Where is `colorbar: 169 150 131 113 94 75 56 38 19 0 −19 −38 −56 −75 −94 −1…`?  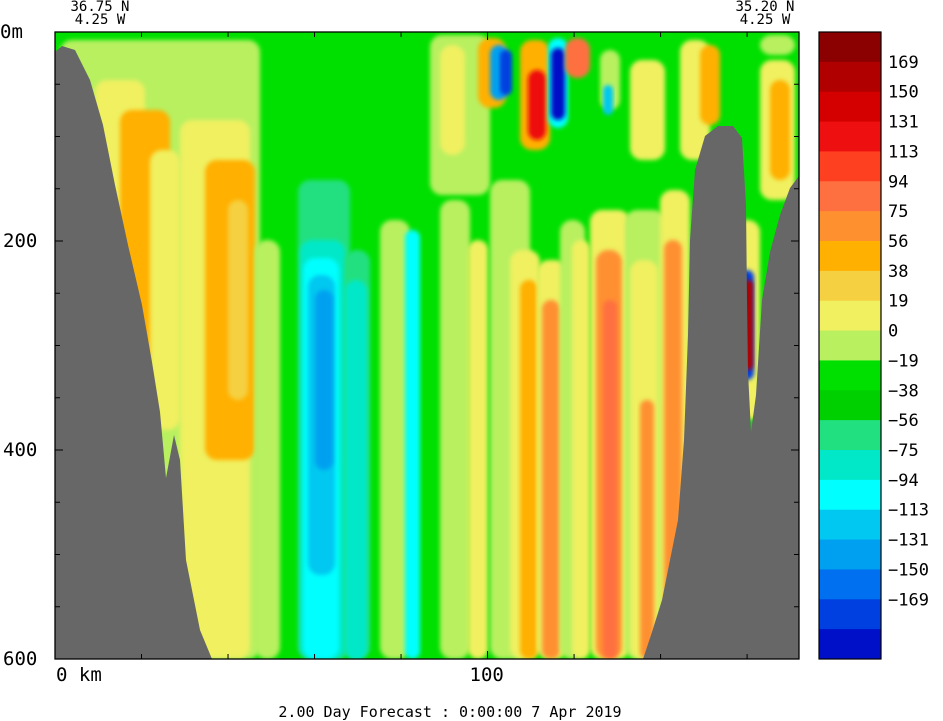
colorbar: 169 150 131 113 94 75 56 38 19 0 −19 −38 −56 −75 −94 −1… is located at coordinates (873, 345).